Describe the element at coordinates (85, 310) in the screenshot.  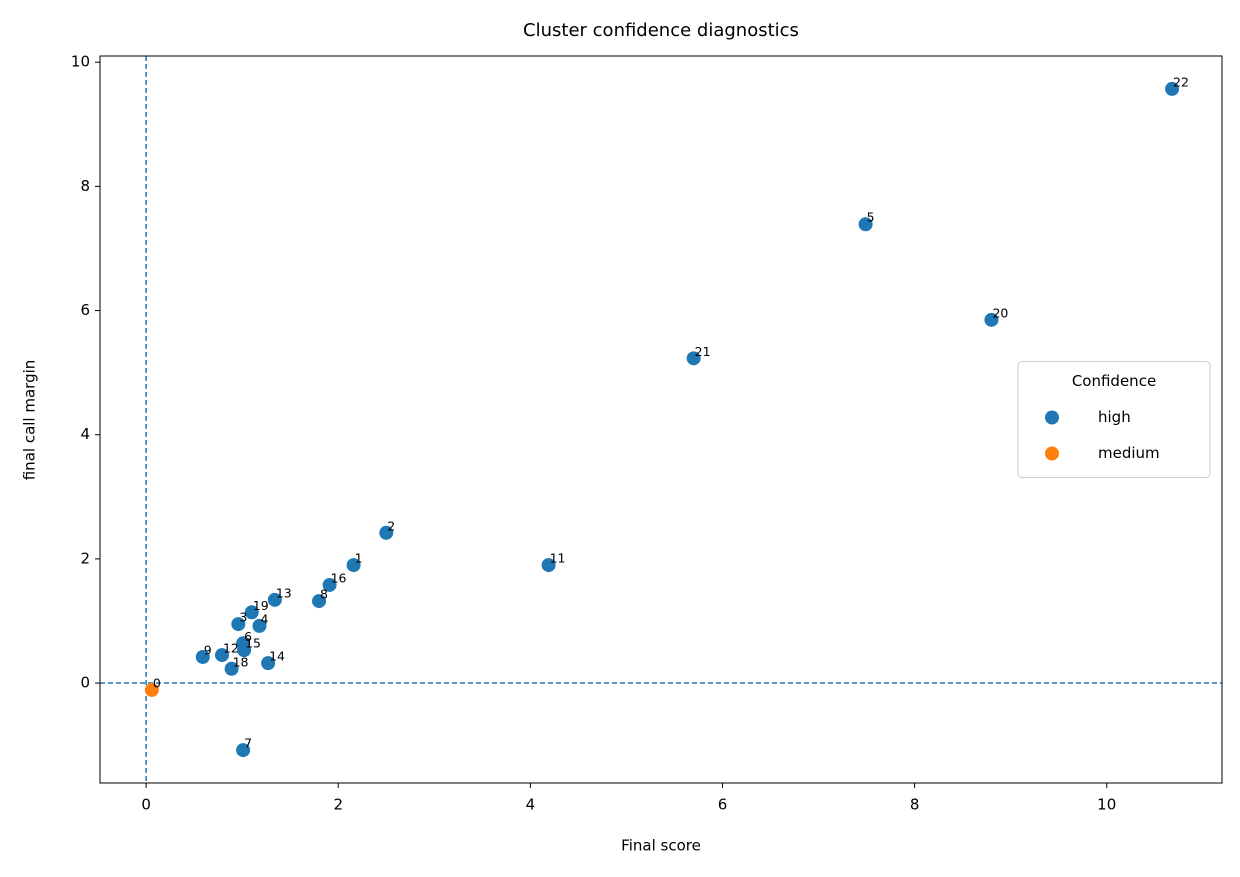
I see `y-tick-label: 6` at that location.